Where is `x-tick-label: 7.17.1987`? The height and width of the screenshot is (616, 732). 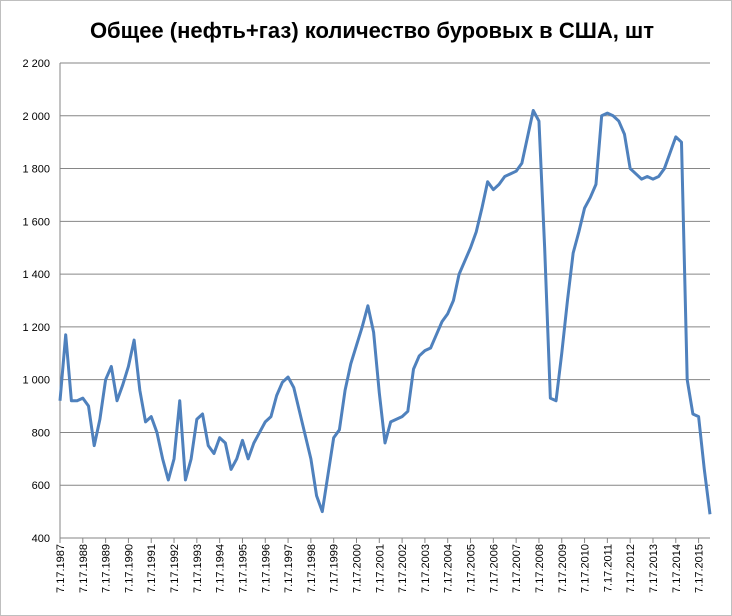 x-tick-label: 7.17.1987 is located at coordinates (61, 568).